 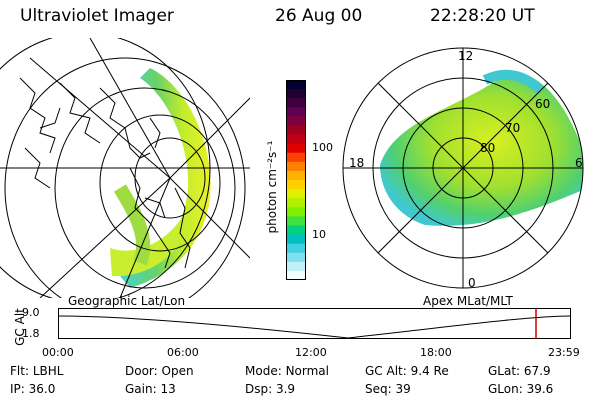 I want to click on mlat-label-70: 70, so click(x=512, y=128).